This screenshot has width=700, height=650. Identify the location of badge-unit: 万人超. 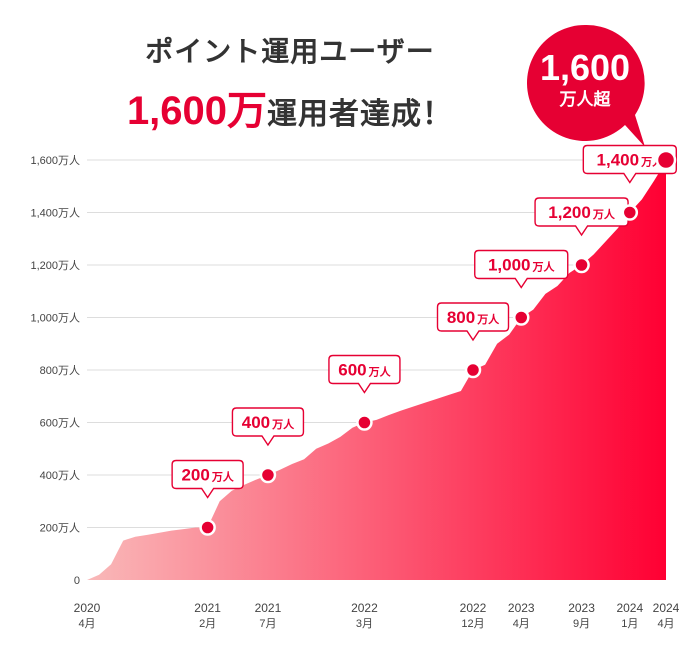
(585, 99).